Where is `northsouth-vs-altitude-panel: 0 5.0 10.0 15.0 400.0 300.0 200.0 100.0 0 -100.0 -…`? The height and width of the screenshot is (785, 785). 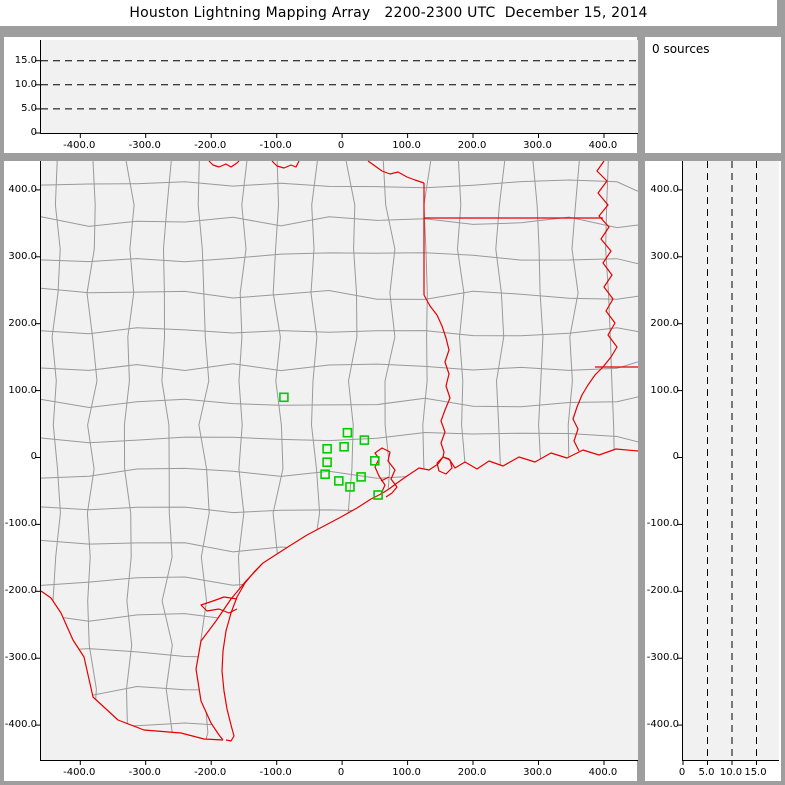 northsouth-vs-altitude-panel: 0 5.0 10.0 15.0 400.0 300.0 200.0 100.0 0 -100.0 -… is located at coordinates (713, 471).